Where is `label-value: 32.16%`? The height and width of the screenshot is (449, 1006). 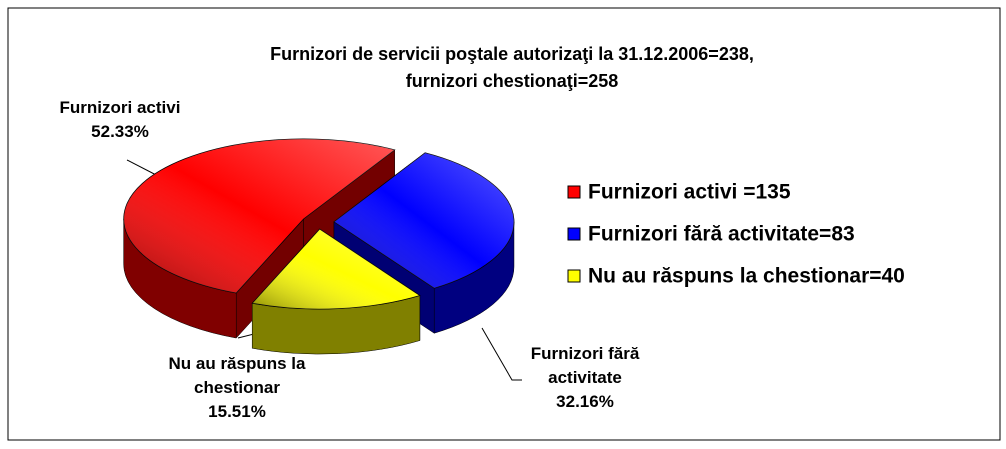 label-value: 32.16% is located at coordinates (585, 401).